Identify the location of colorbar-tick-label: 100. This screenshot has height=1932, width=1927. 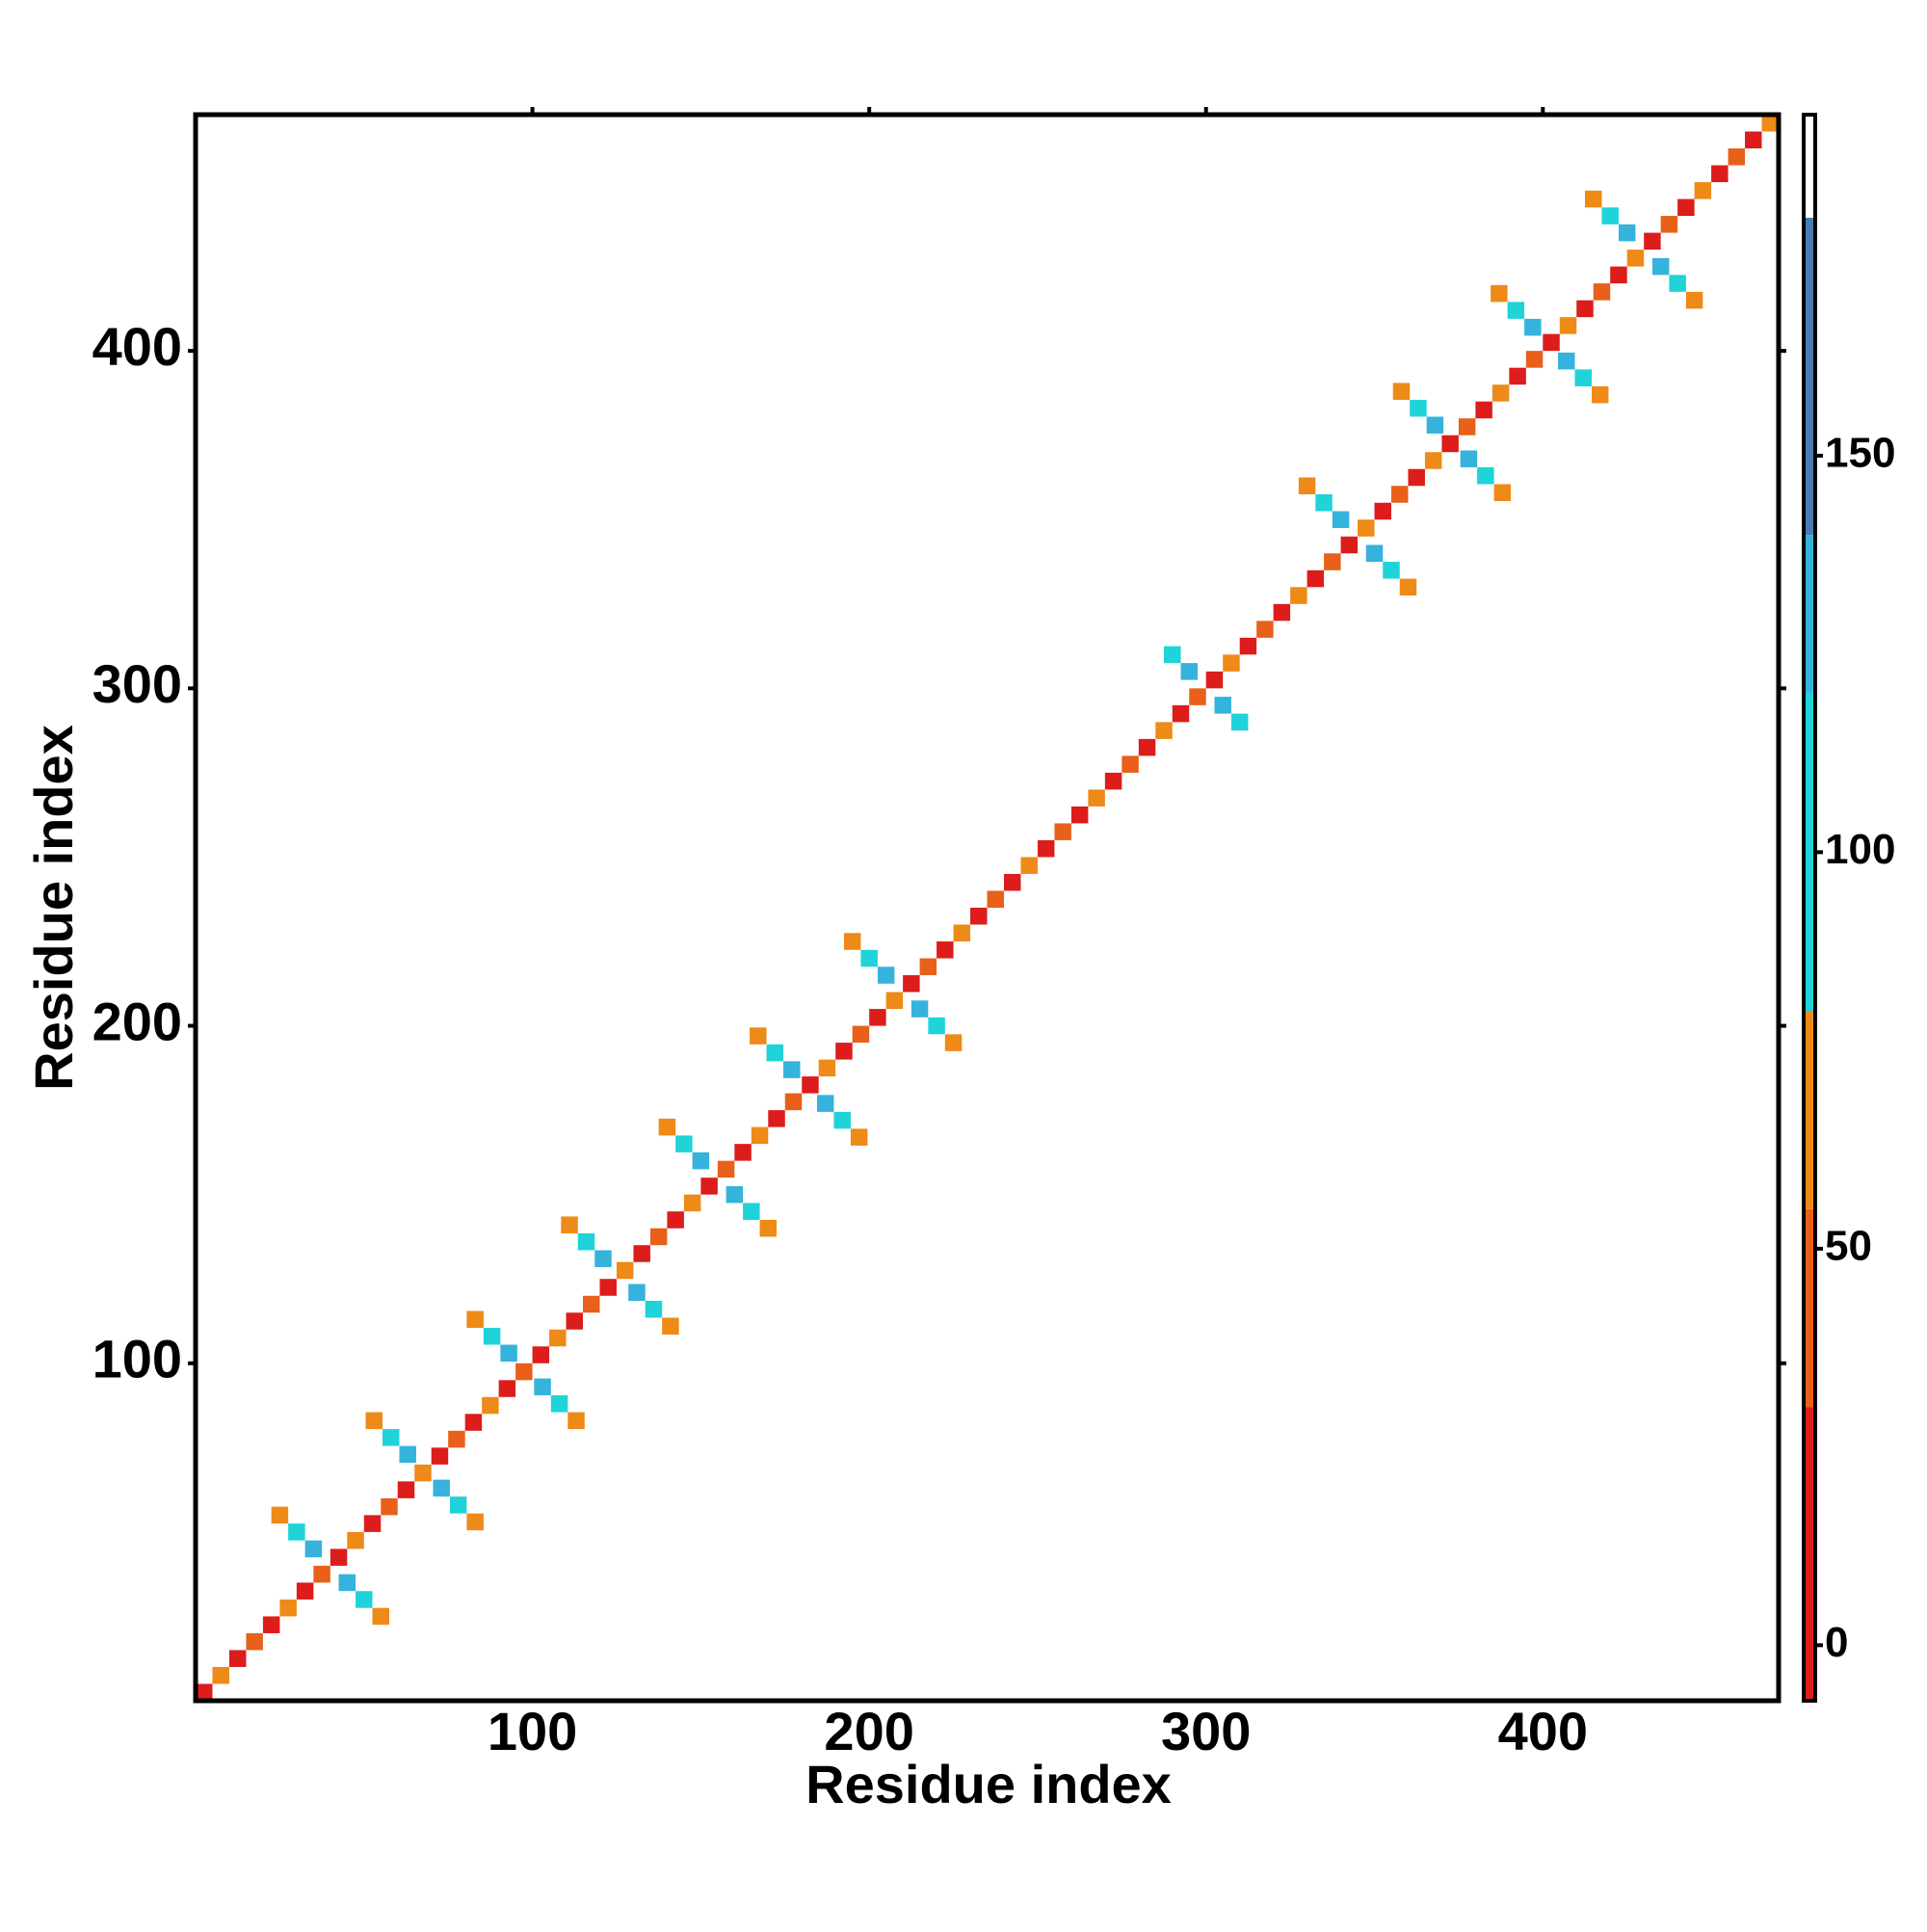
(1860, 849).